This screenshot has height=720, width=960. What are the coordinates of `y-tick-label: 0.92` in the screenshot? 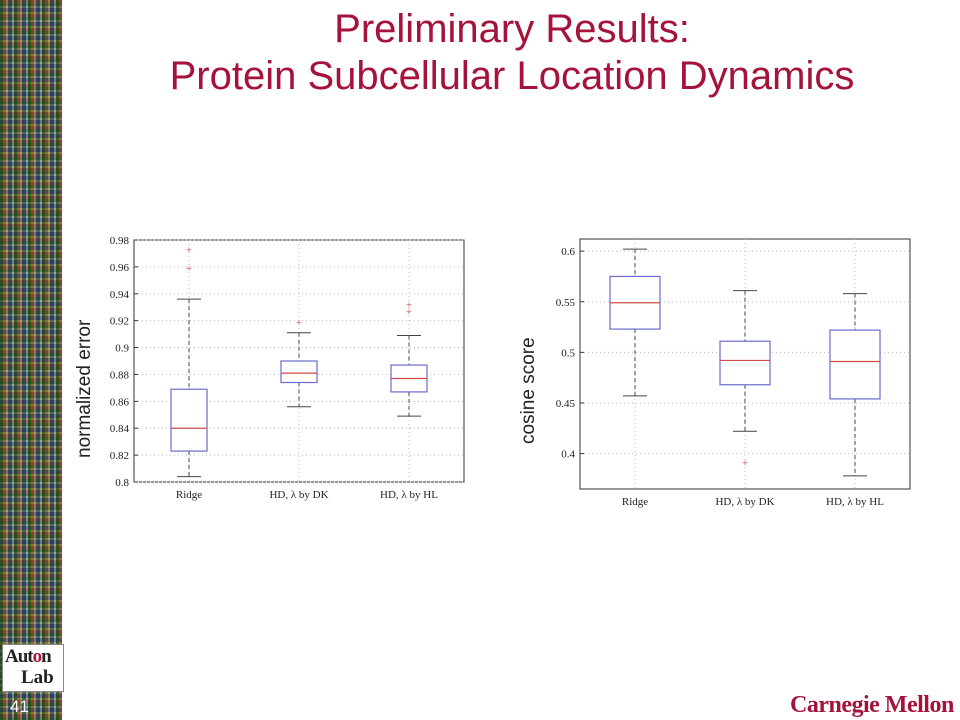 It's located at (119, 322).